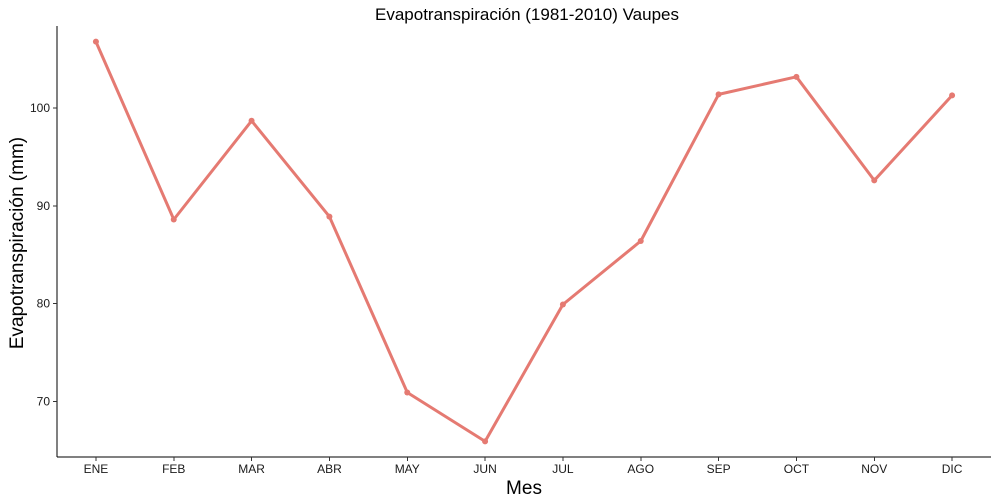  I want to click on x-tick-label: MAR, so click(251, 469).